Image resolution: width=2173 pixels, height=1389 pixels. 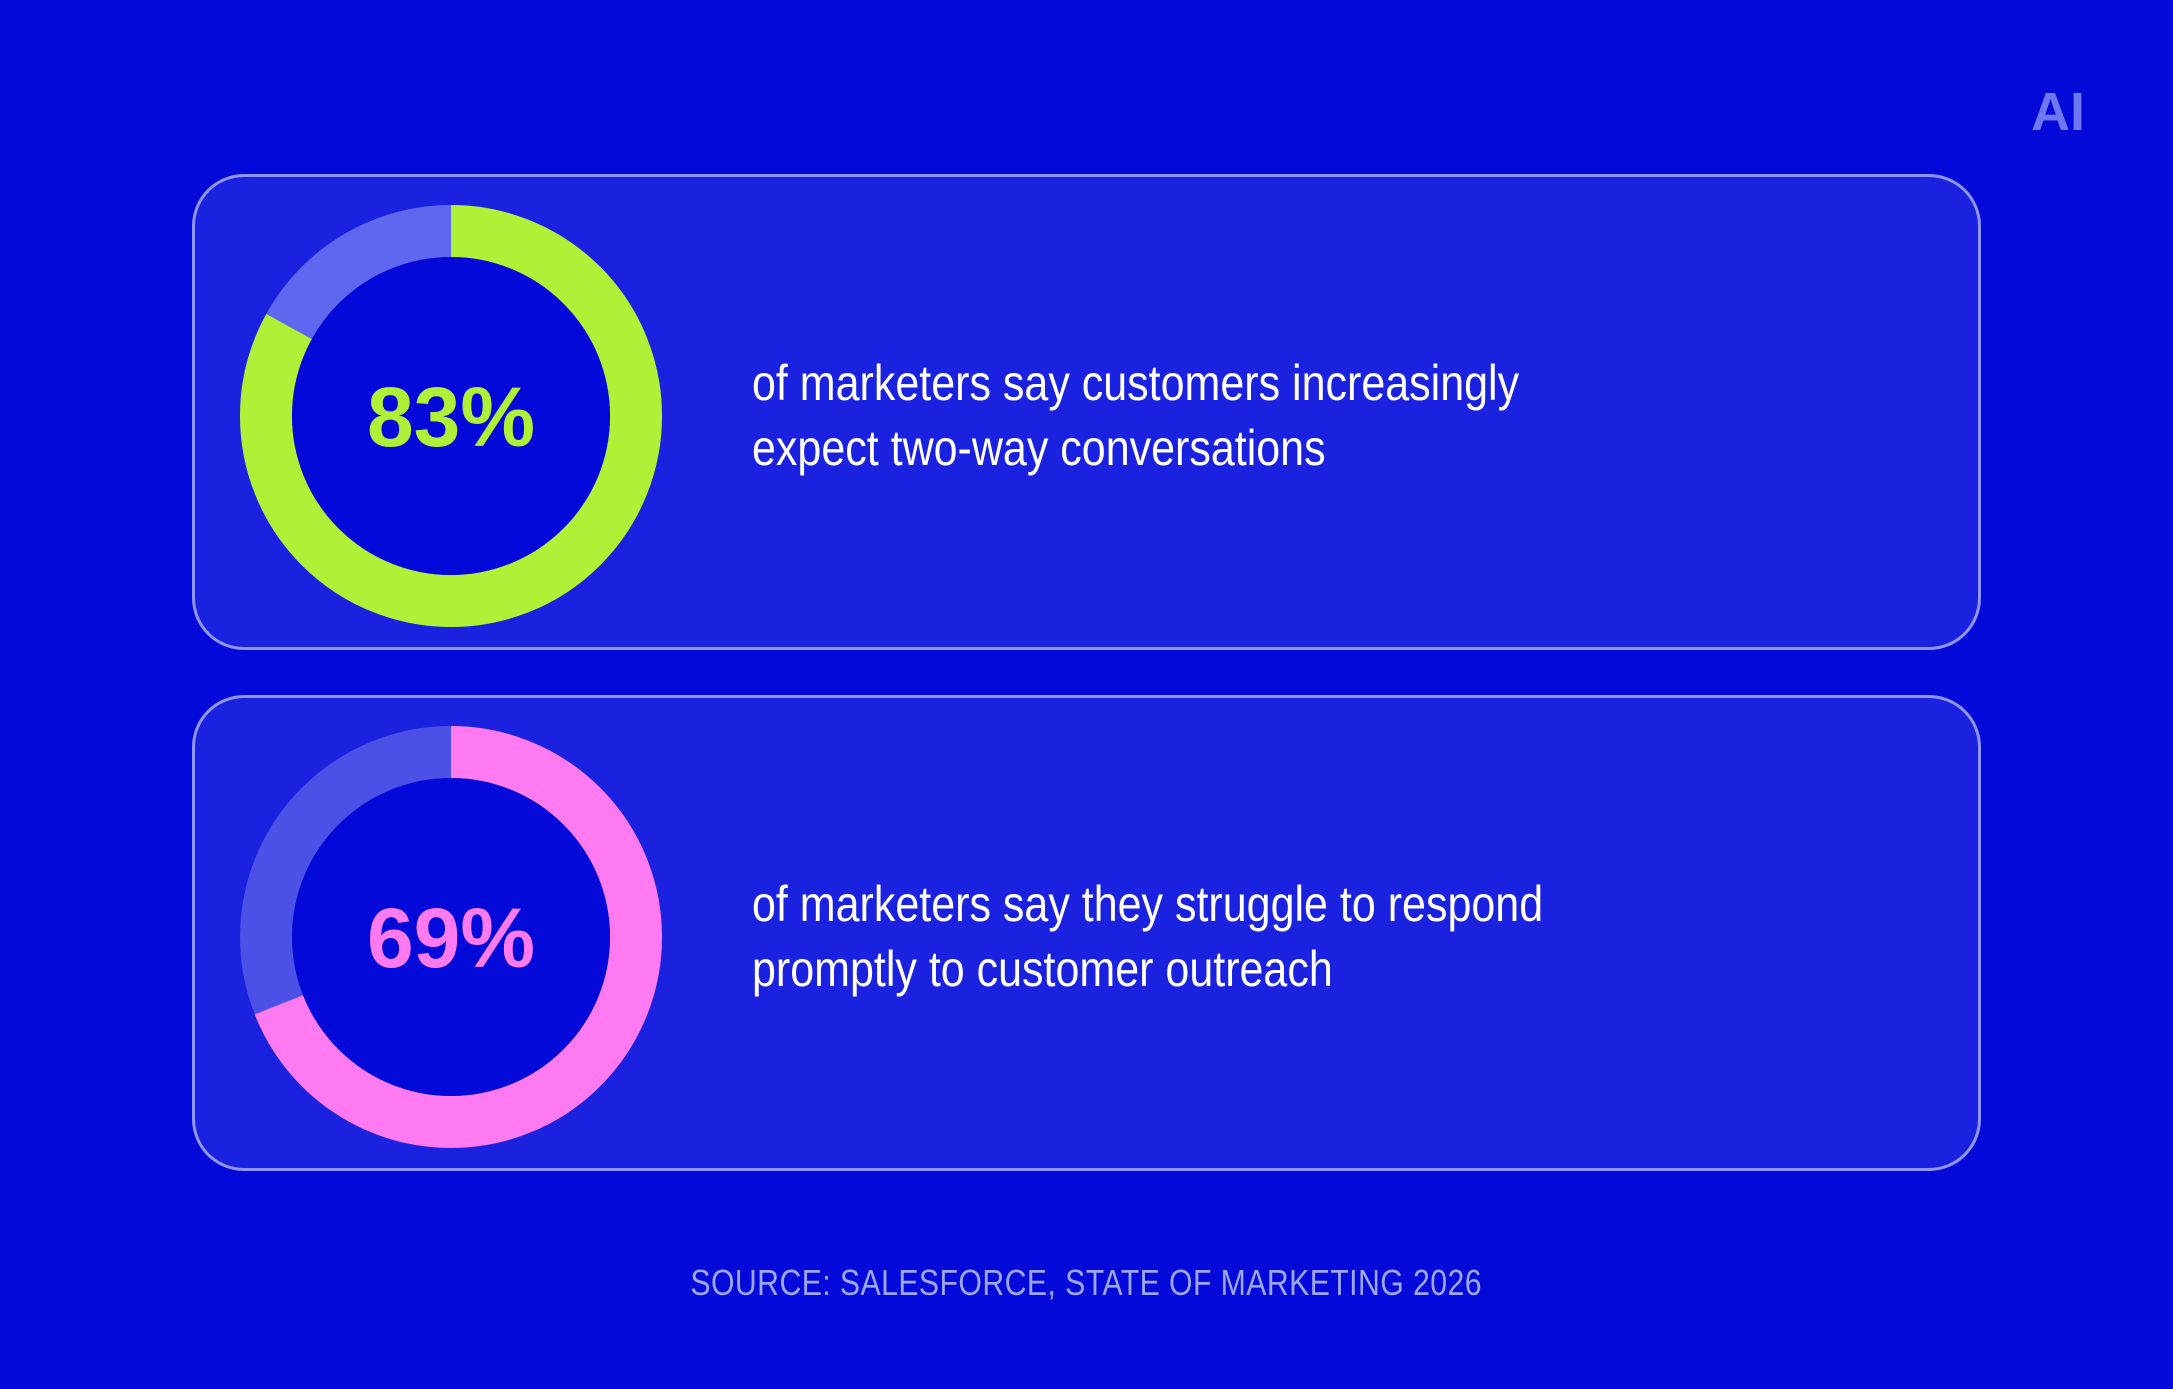 I want to click on logo-icon: AI, so click(x=2058, y=109).